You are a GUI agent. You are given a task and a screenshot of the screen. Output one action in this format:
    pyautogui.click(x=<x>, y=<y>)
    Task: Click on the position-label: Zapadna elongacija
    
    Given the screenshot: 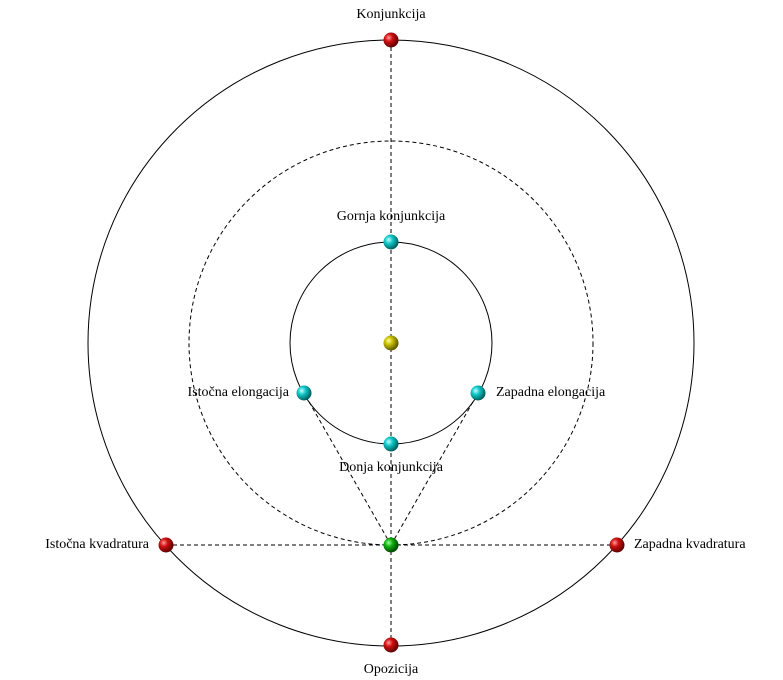 What is the action you would take?
    pyautogui.click(x=551, y=392)
    